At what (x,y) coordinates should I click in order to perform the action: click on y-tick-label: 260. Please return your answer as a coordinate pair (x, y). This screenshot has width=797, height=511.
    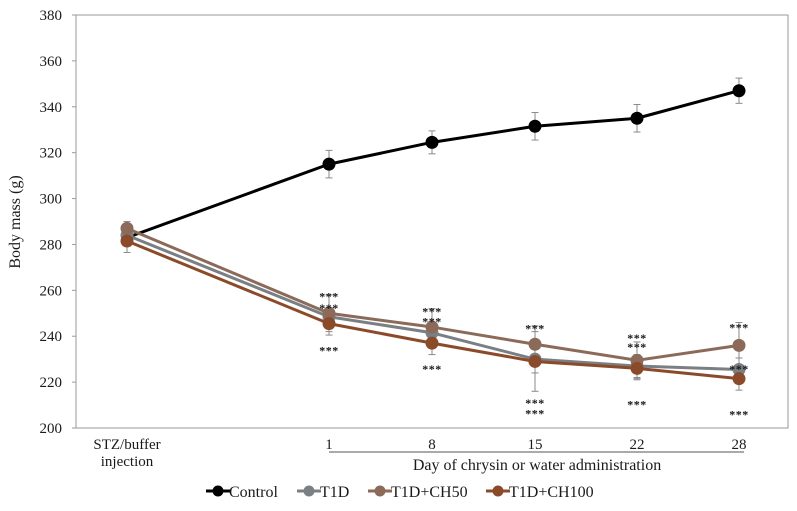
    Looking at the image, I should click on (51, 291).